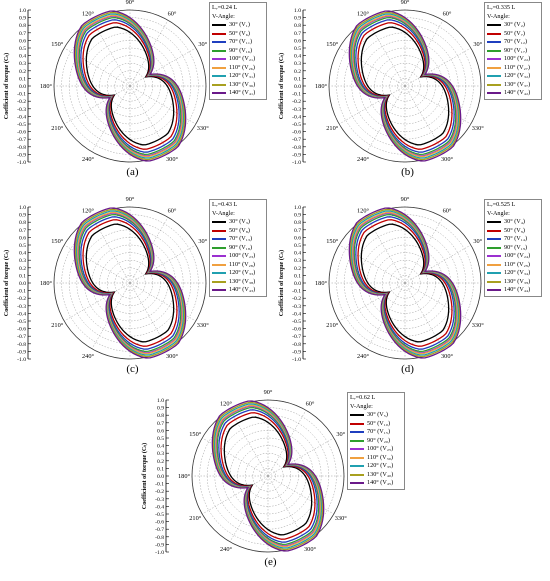 This screenshot has height=581, width=550. What do you see at coordinates (517, 281) in the screenshot?
I see `legend-label: 130° (V₃₉)` at bounding box center [517, 281].